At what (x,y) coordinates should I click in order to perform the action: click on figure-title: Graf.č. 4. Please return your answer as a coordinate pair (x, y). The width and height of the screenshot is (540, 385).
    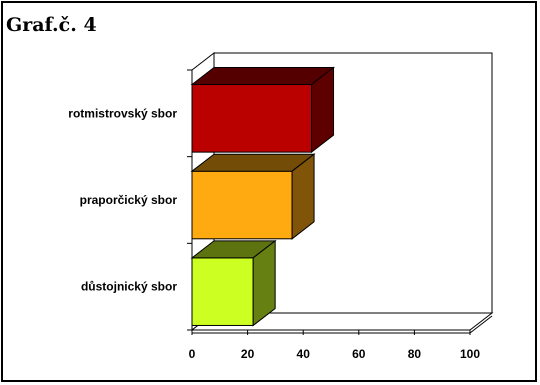
    Looking at the image, I should click on (51, 25).